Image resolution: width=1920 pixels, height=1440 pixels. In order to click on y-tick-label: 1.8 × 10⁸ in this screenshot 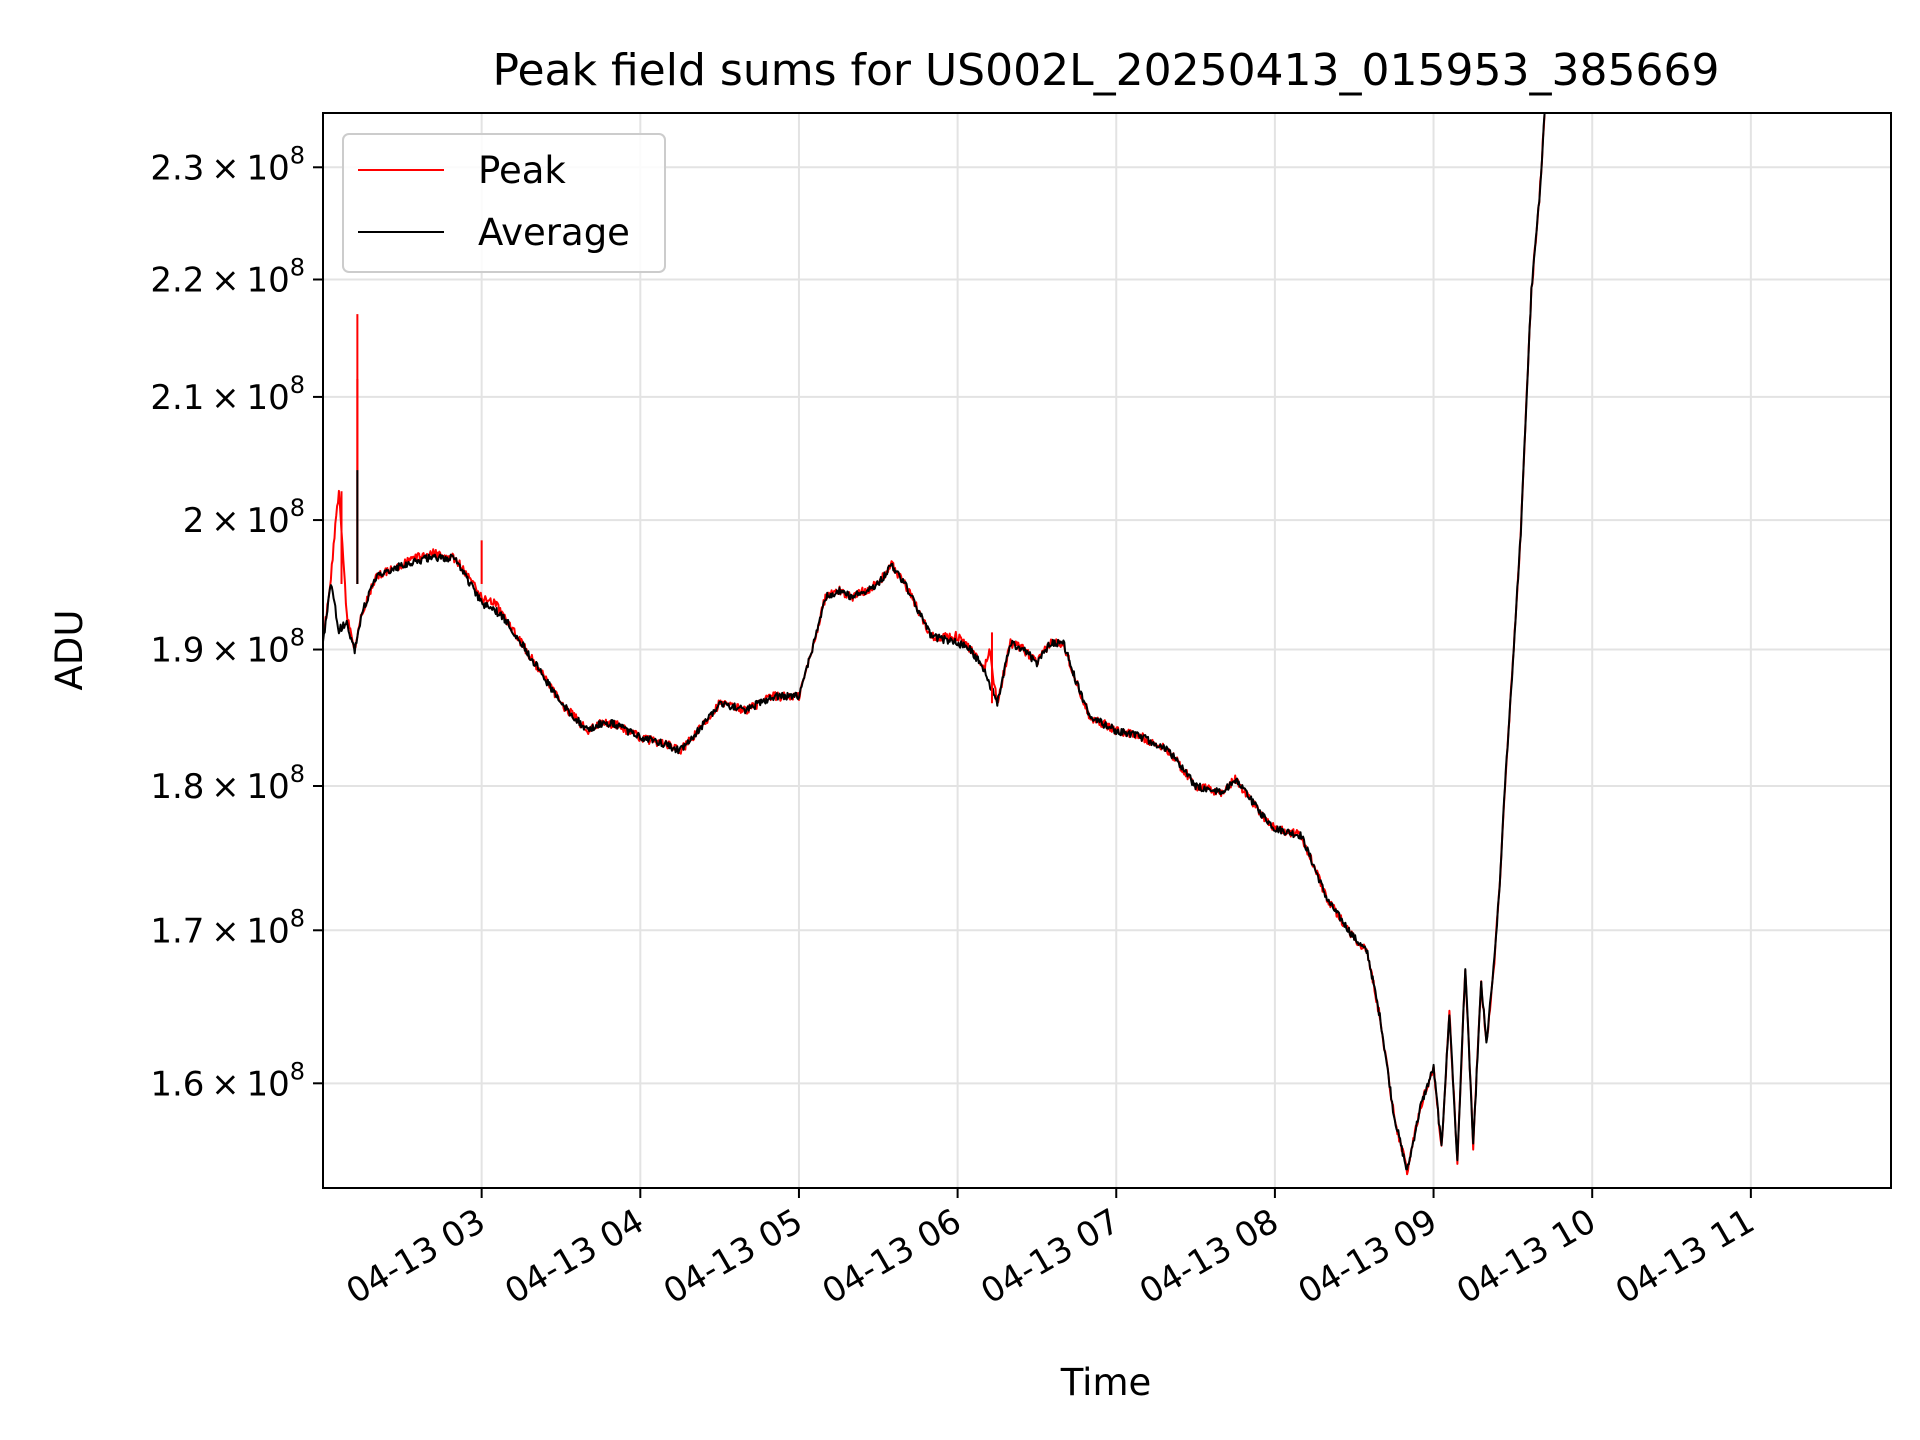, I will do `click(227, 783)`.